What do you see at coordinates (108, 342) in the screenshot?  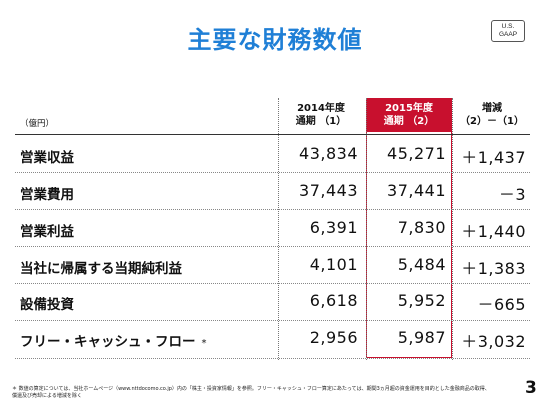 I see `free-cash-flow-label-text: フリー・キャッシュ・フロー` at bounding box center [108, 342].